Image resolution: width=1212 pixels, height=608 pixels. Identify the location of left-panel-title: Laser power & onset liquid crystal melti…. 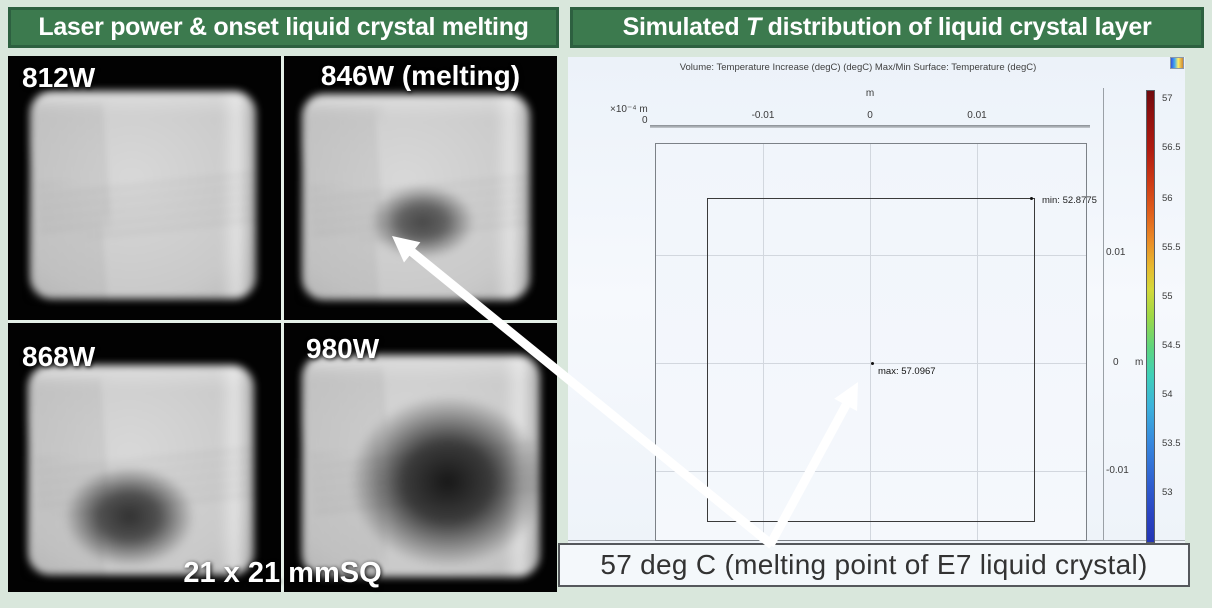
(283, 27).